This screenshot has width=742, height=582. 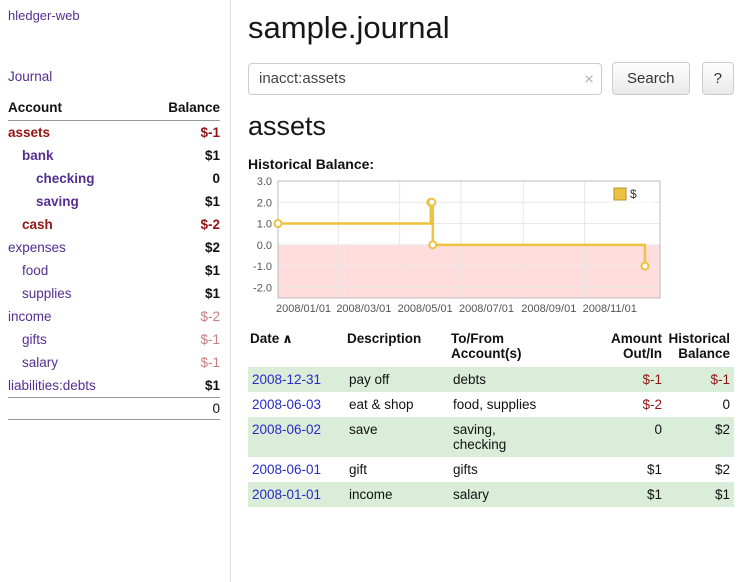 I want to click on nav-journal-link: Journal, so click(x=30, y=76).